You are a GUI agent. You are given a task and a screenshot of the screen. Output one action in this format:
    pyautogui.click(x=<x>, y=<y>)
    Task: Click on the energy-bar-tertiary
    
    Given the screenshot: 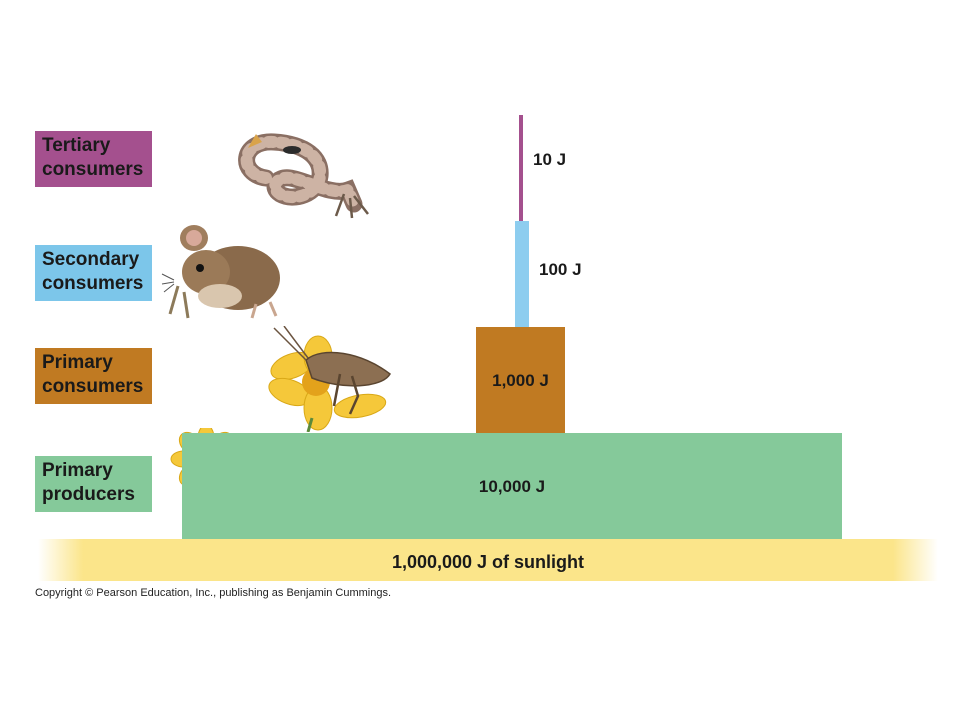 What is the action you would take?
    pyautogui.click(x=521, y=168)
    